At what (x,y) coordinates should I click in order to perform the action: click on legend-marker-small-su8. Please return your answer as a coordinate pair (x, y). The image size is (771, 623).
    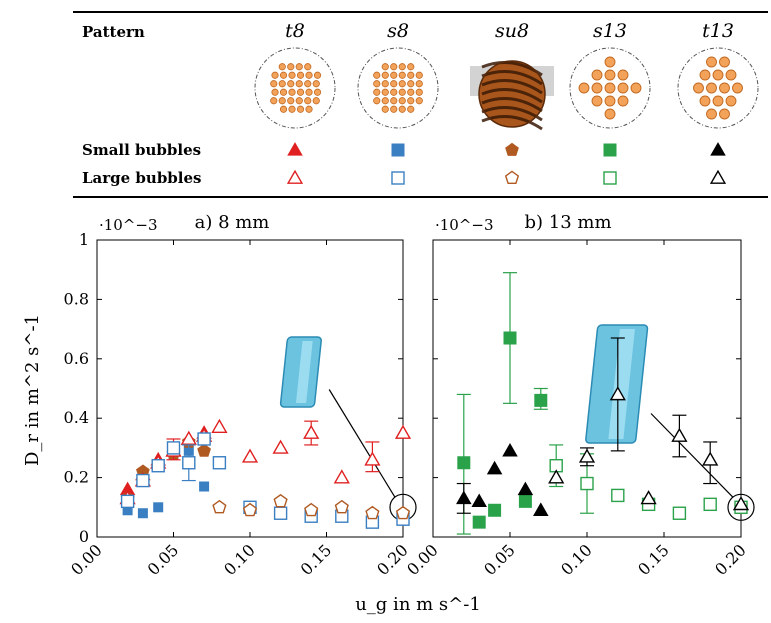
    Looking at the image, I should click on (512, 149).